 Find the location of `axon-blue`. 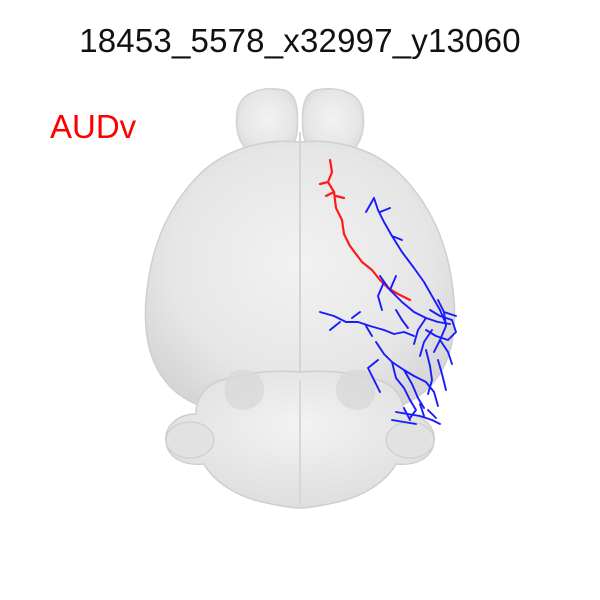

axon-blue is located at coordinates (388, 311).